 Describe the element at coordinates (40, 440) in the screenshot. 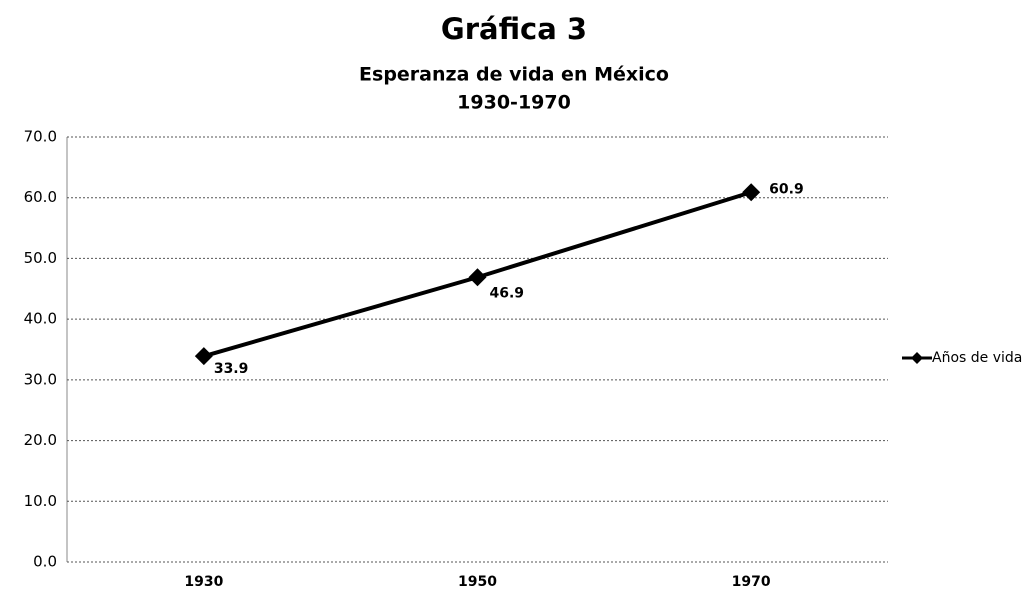

I see `y-tick-label: 20.0` at that location.